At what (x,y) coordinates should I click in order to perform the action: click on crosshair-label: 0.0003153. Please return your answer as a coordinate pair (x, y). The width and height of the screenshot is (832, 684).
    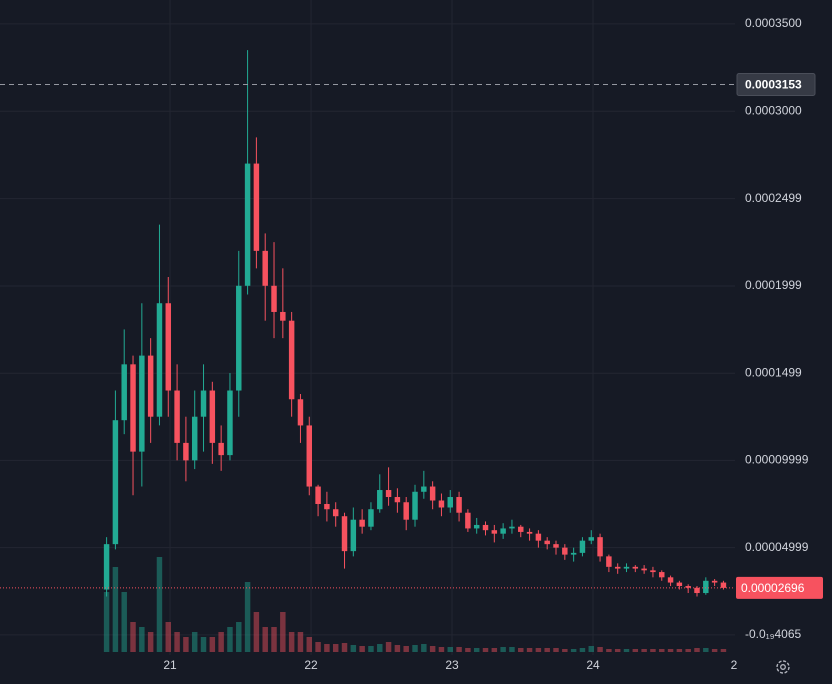
    Looking at the image, I should click on (773, 85).